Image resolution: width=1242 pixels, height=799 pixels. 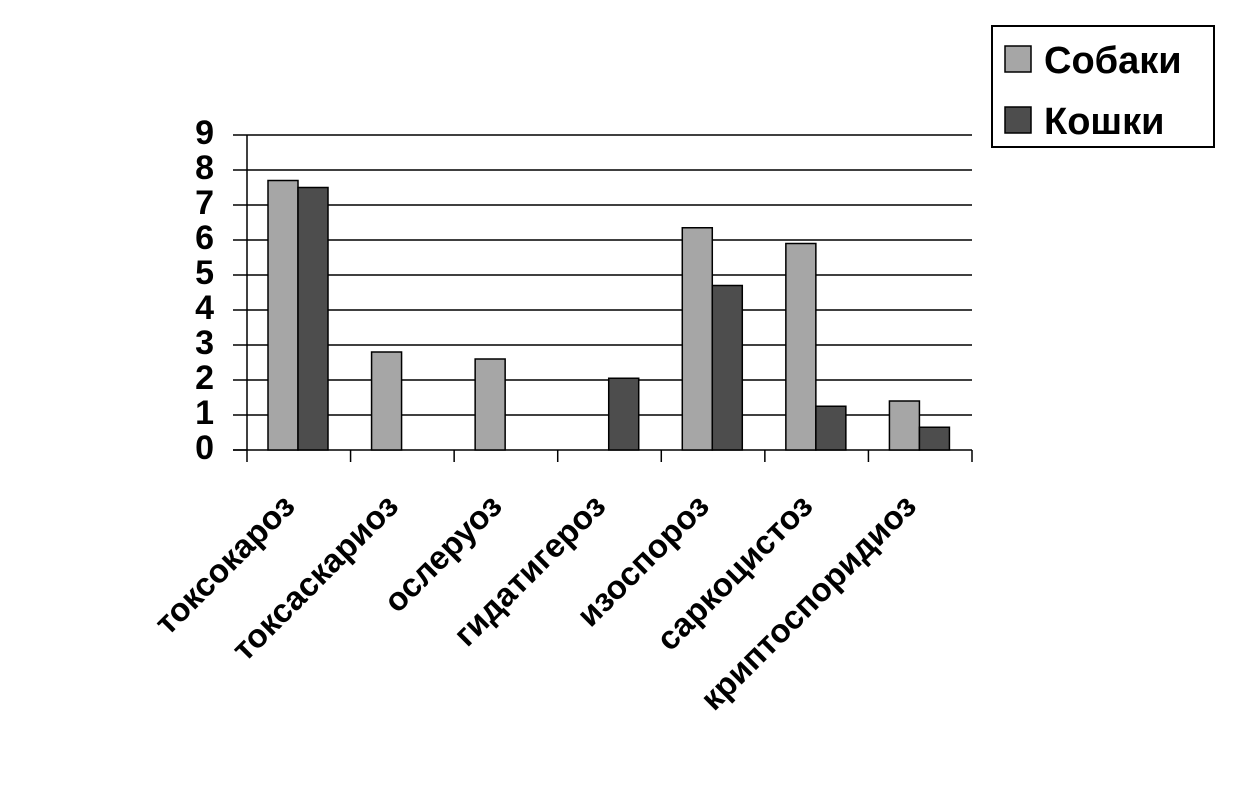 I want to click on y-tick-label: 3, so click(x=204, y=343).